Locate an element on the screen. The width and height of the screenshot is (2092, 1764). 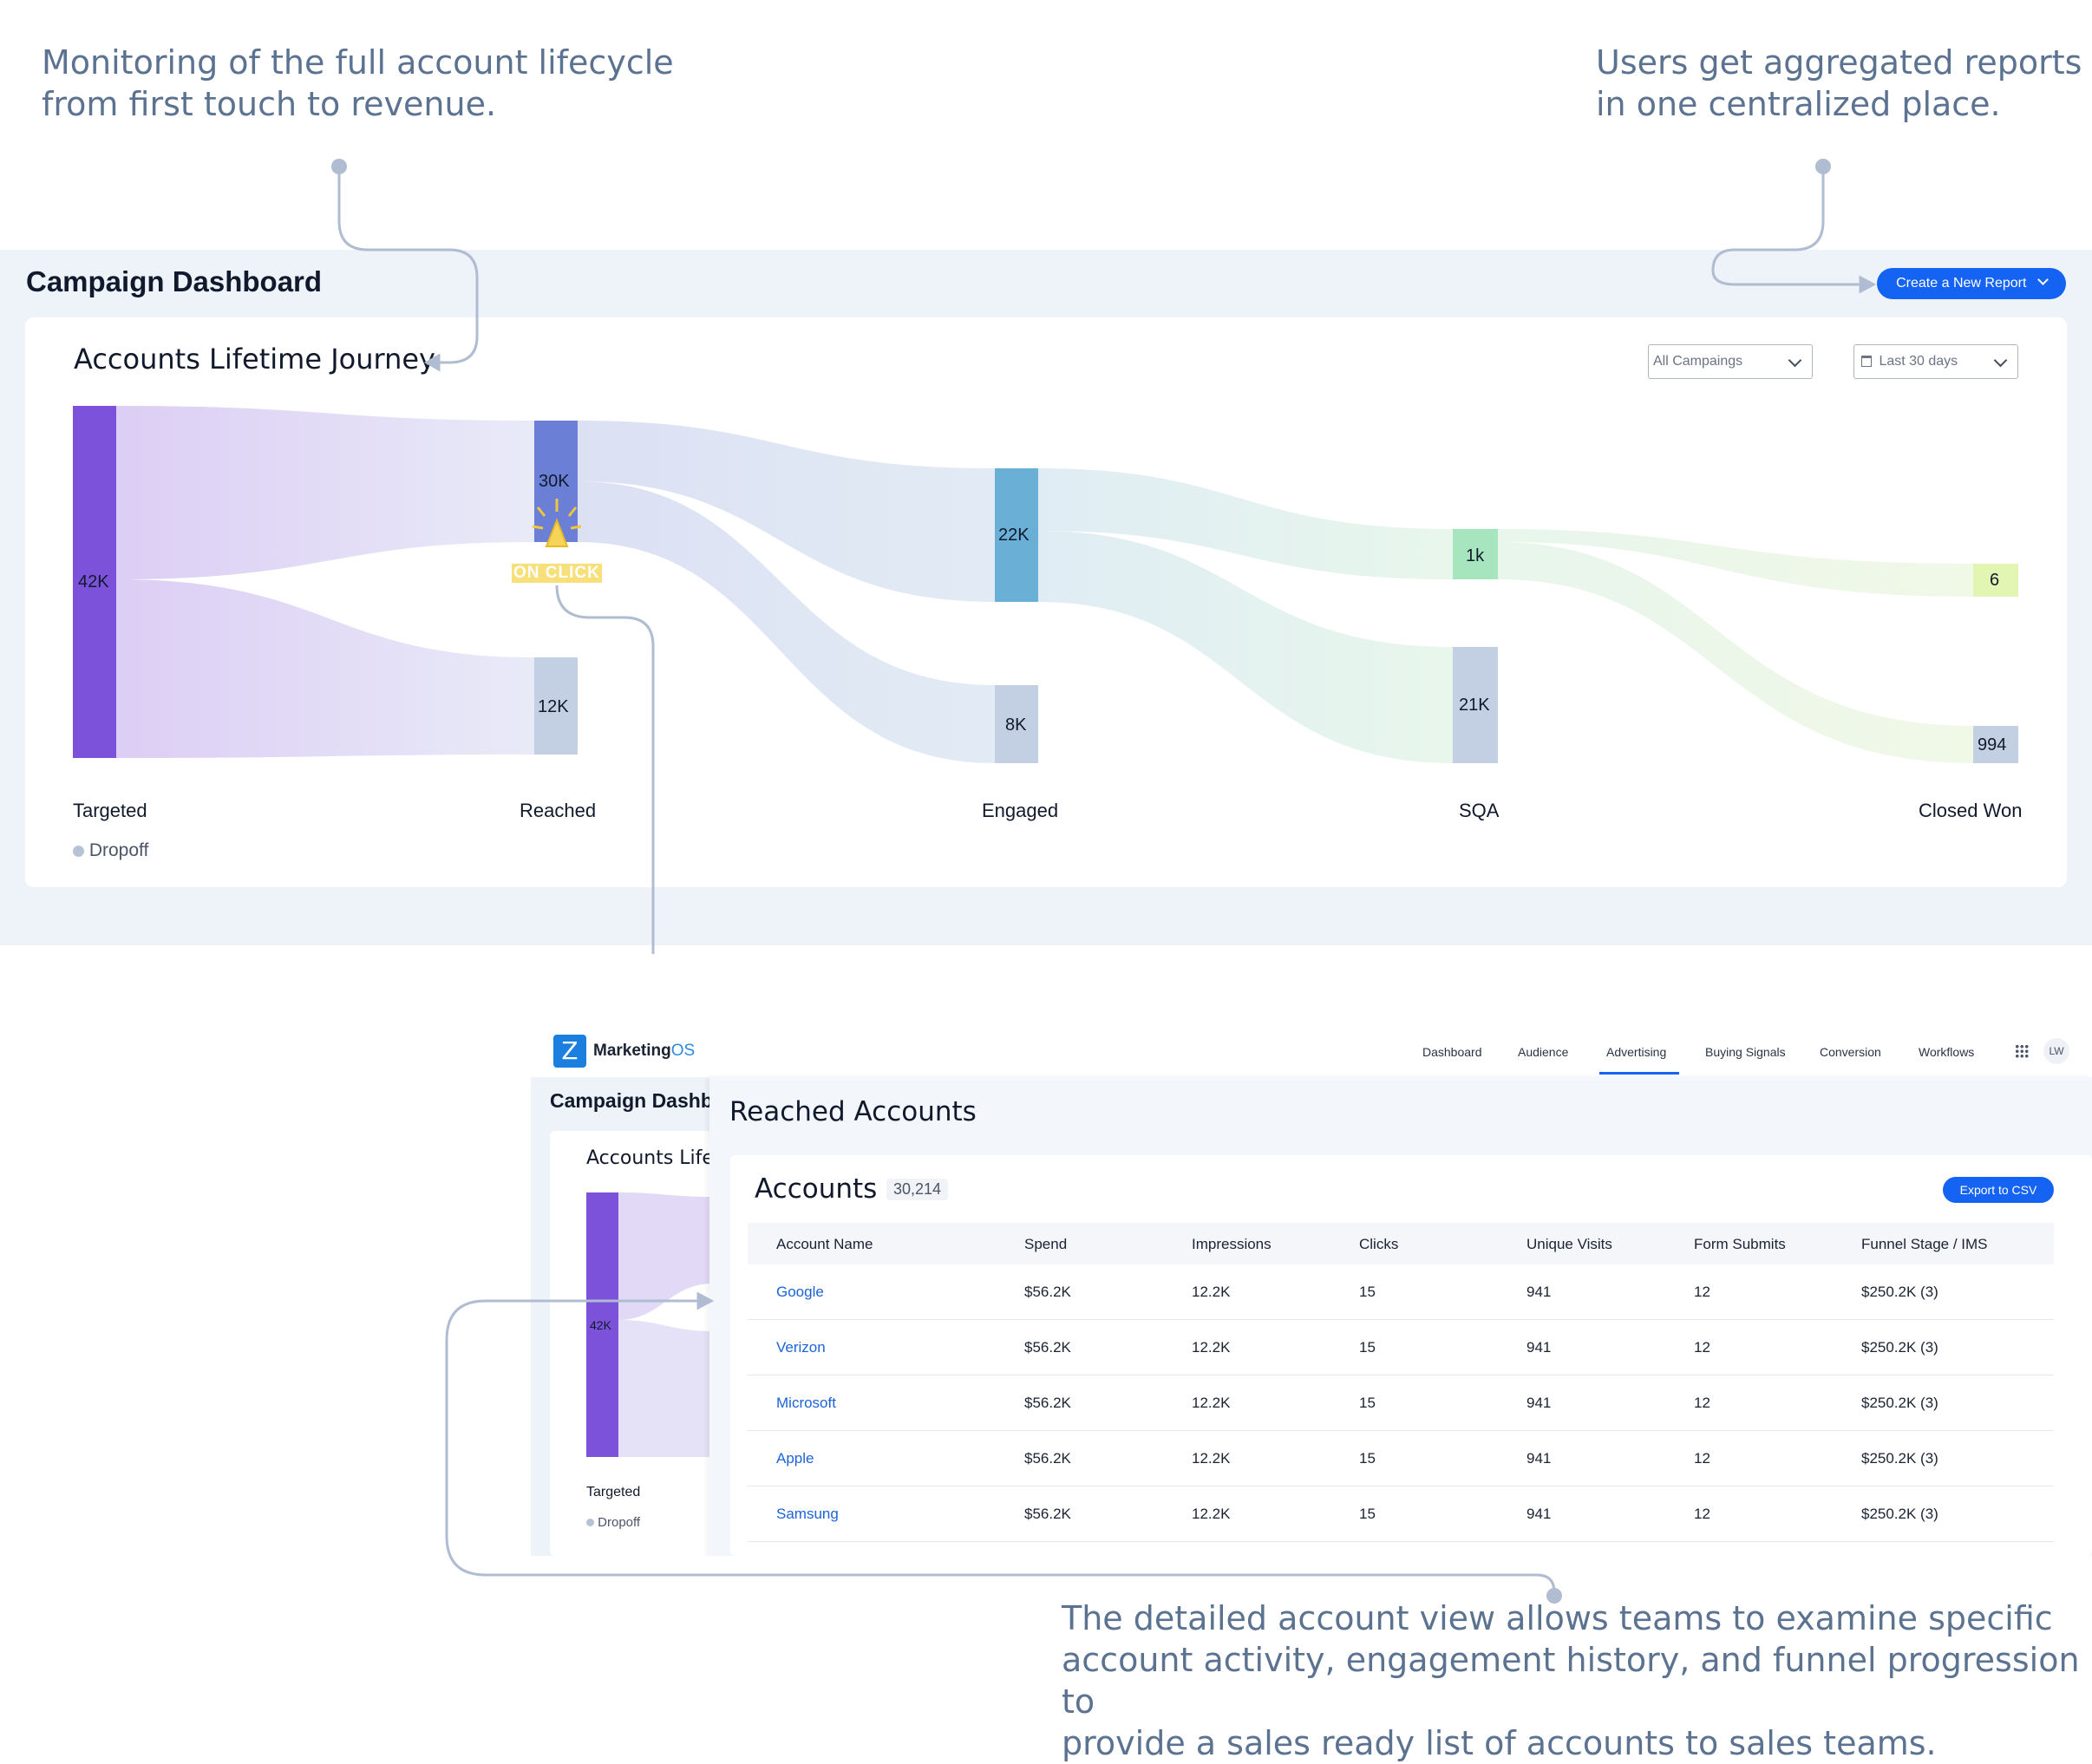
link-engaged-sqa is located at coordinates (1245, 523).